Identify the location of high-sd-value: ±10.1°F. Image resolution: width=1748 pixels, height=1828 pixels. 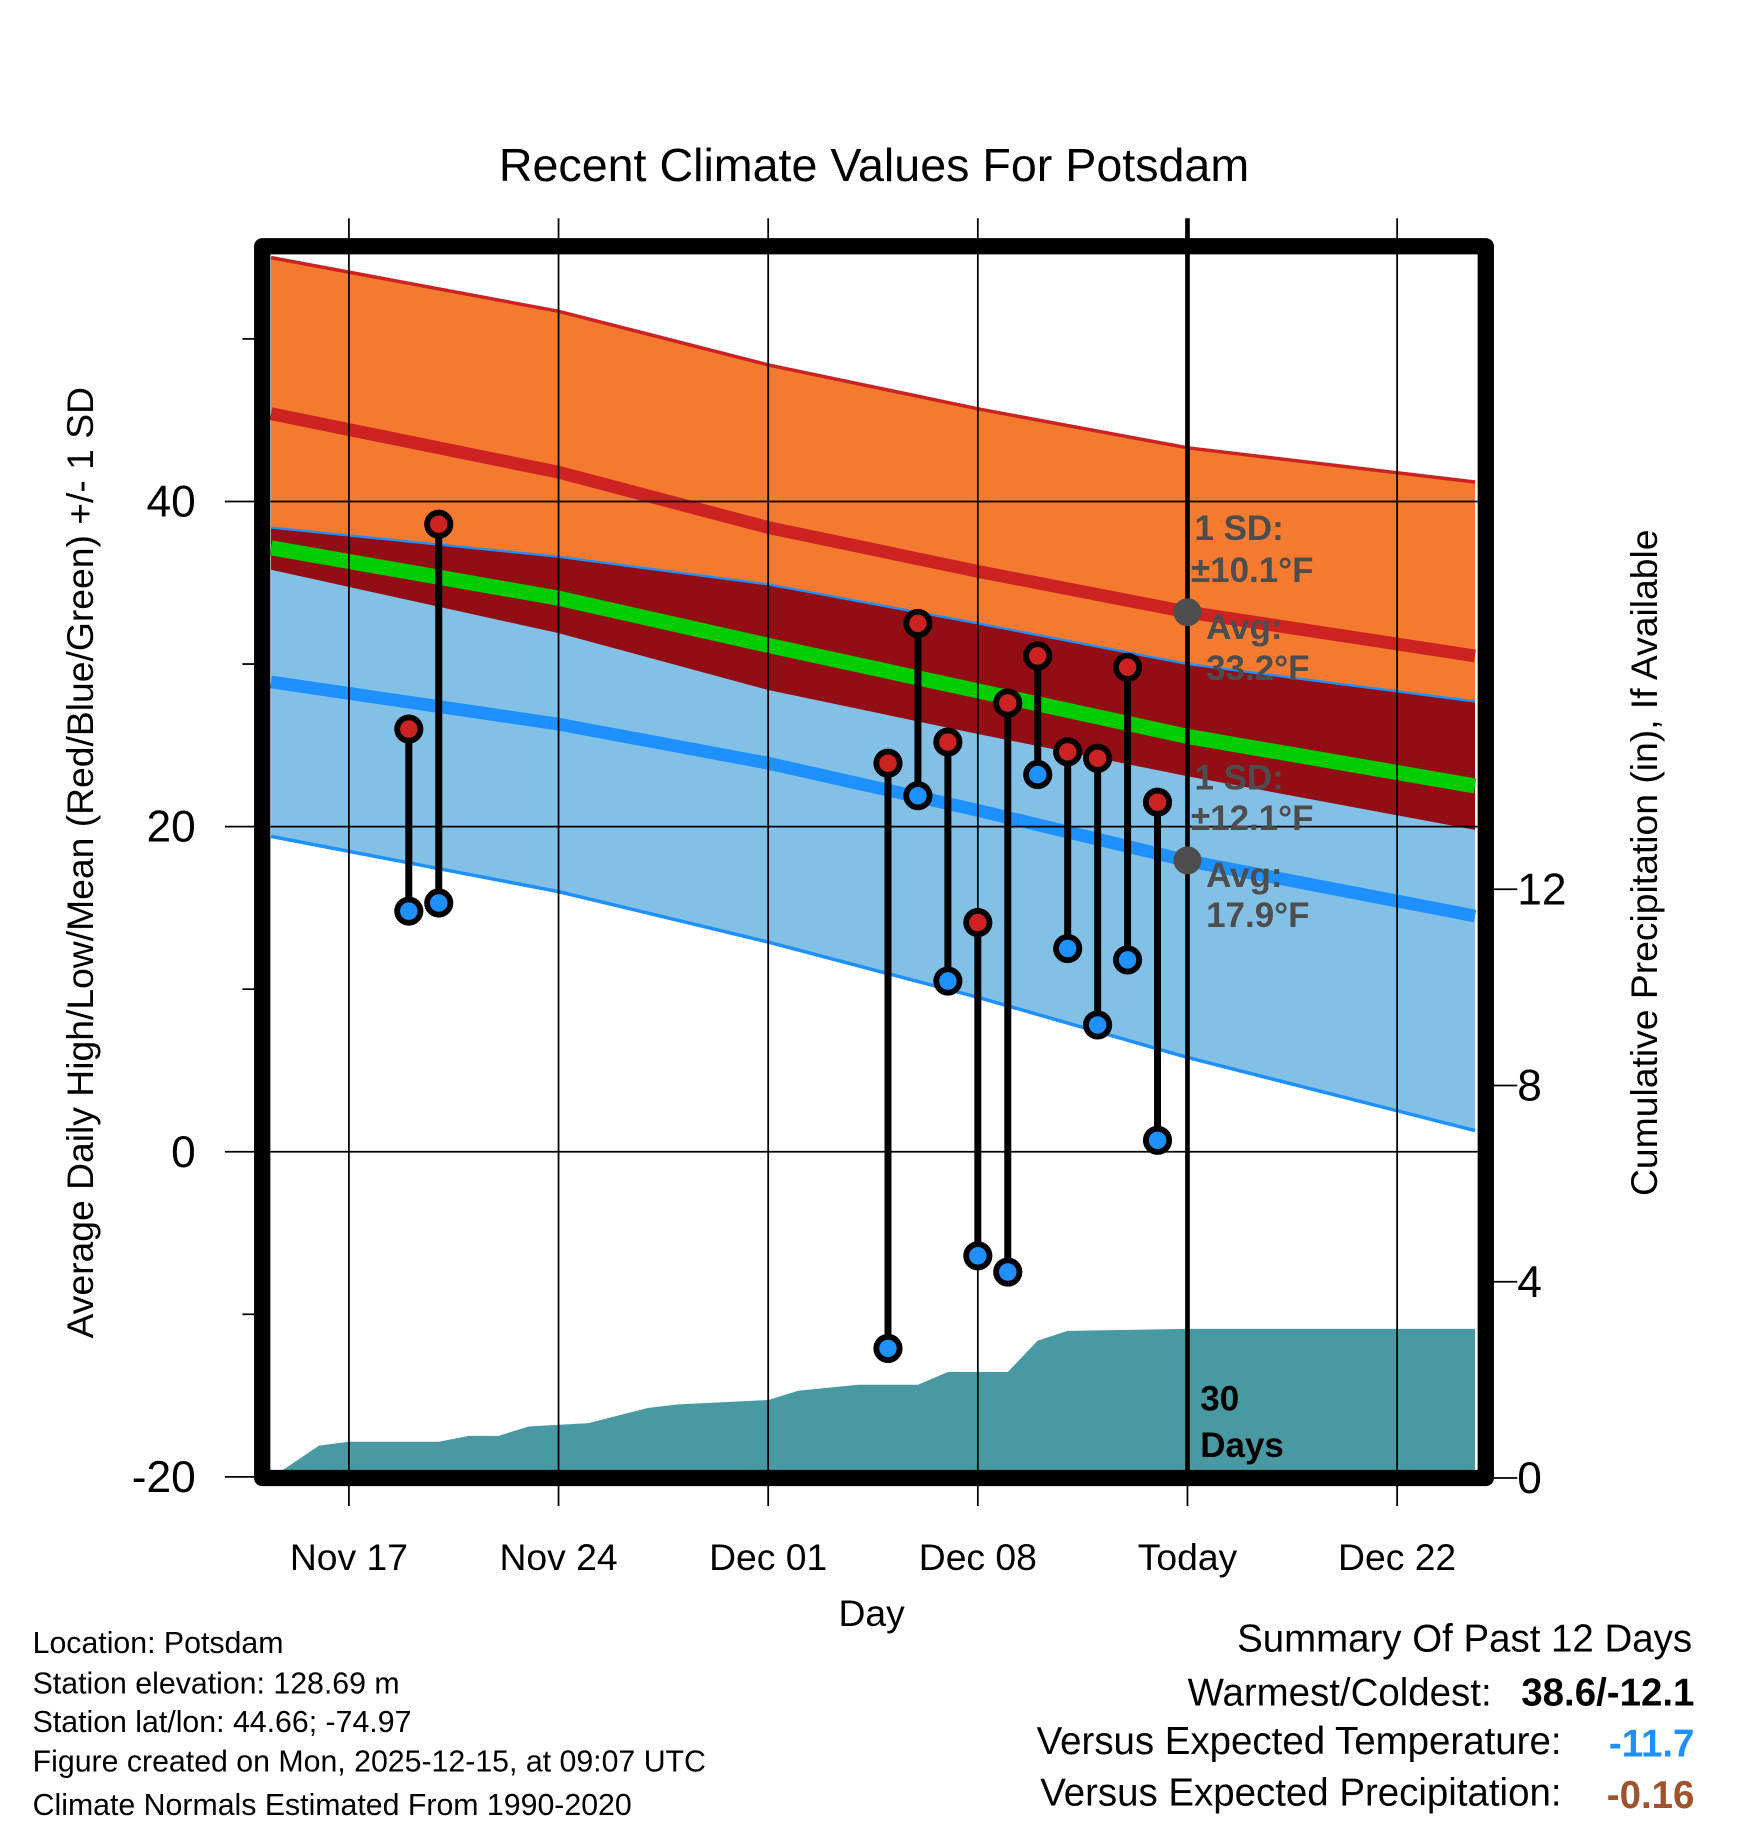
(1252, 570).